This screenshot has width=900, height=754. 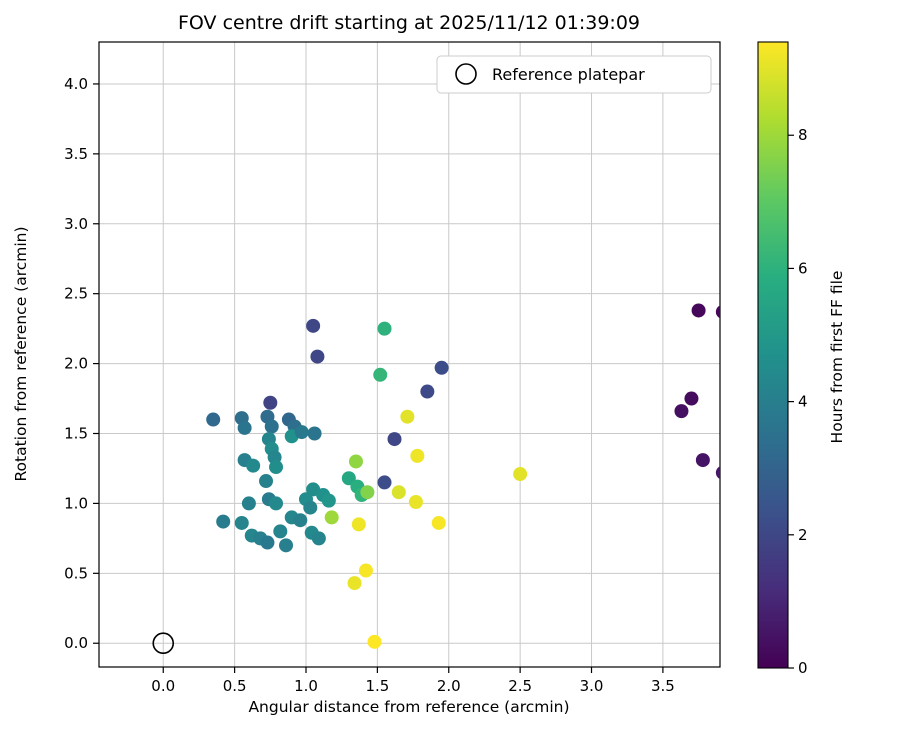 What do you see at coordinates (76, 154) in the screenshot?
I see `y-tick-label: 3.5` at bounding box center [76, 154].